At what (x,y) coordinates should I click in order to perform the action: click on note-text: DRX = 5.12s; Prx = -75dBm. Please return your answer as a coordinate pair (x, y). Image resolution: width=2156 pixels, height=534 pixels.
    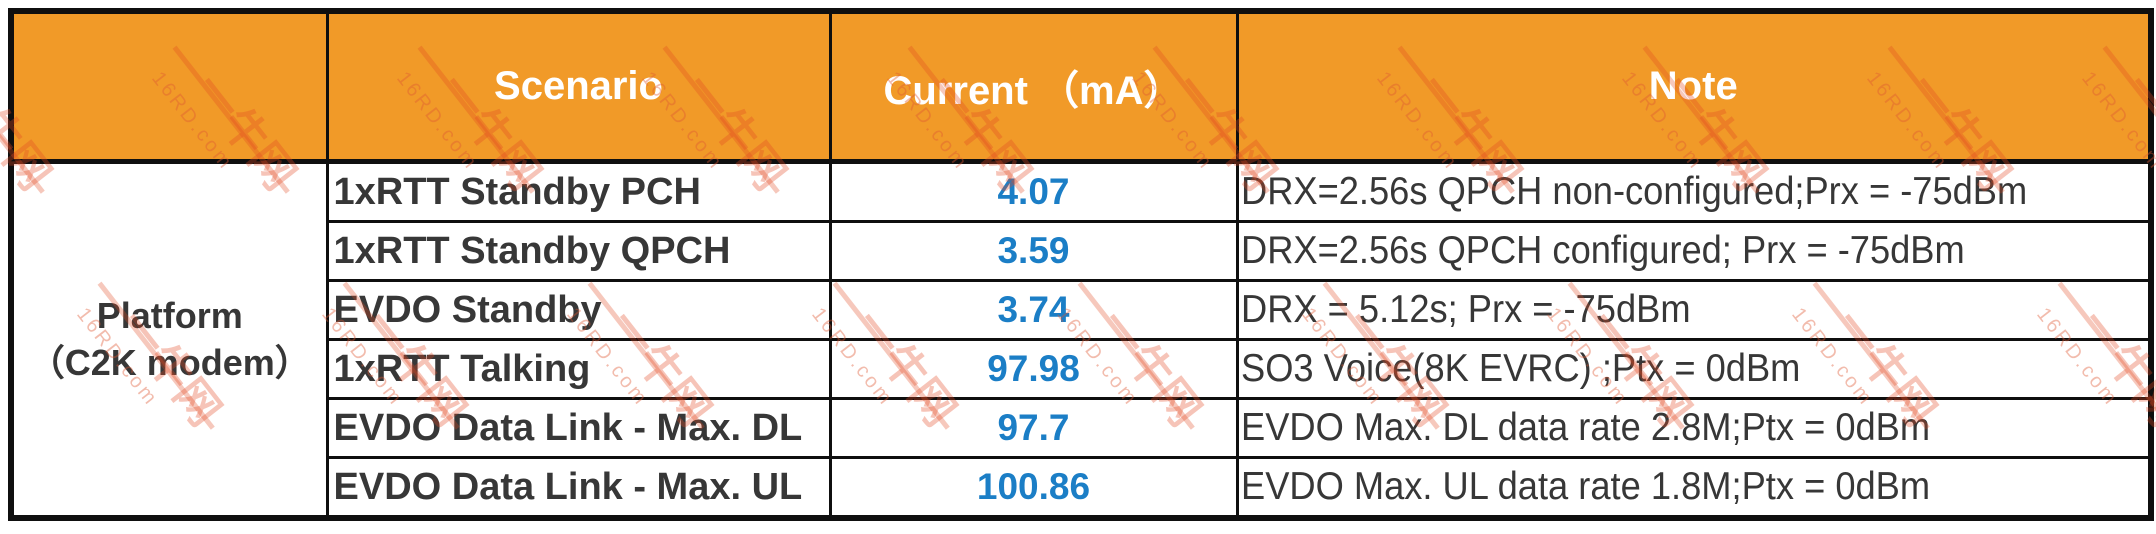
    Looking at the image, I should click on (1465, 309).